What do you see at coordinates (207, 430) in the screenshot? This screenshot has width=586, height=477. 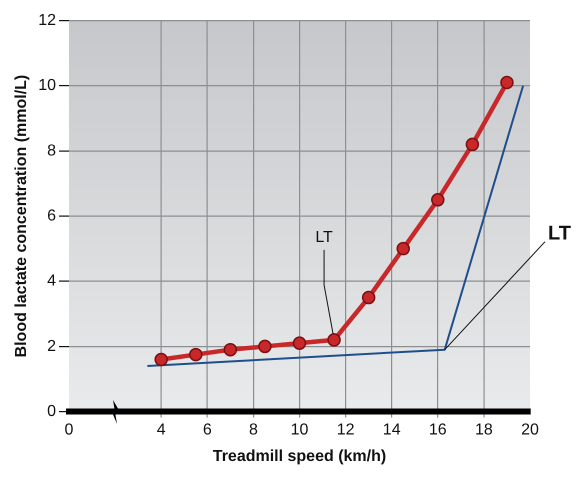 I see `x-tick-label: 6` at bounding box center [207, 430].